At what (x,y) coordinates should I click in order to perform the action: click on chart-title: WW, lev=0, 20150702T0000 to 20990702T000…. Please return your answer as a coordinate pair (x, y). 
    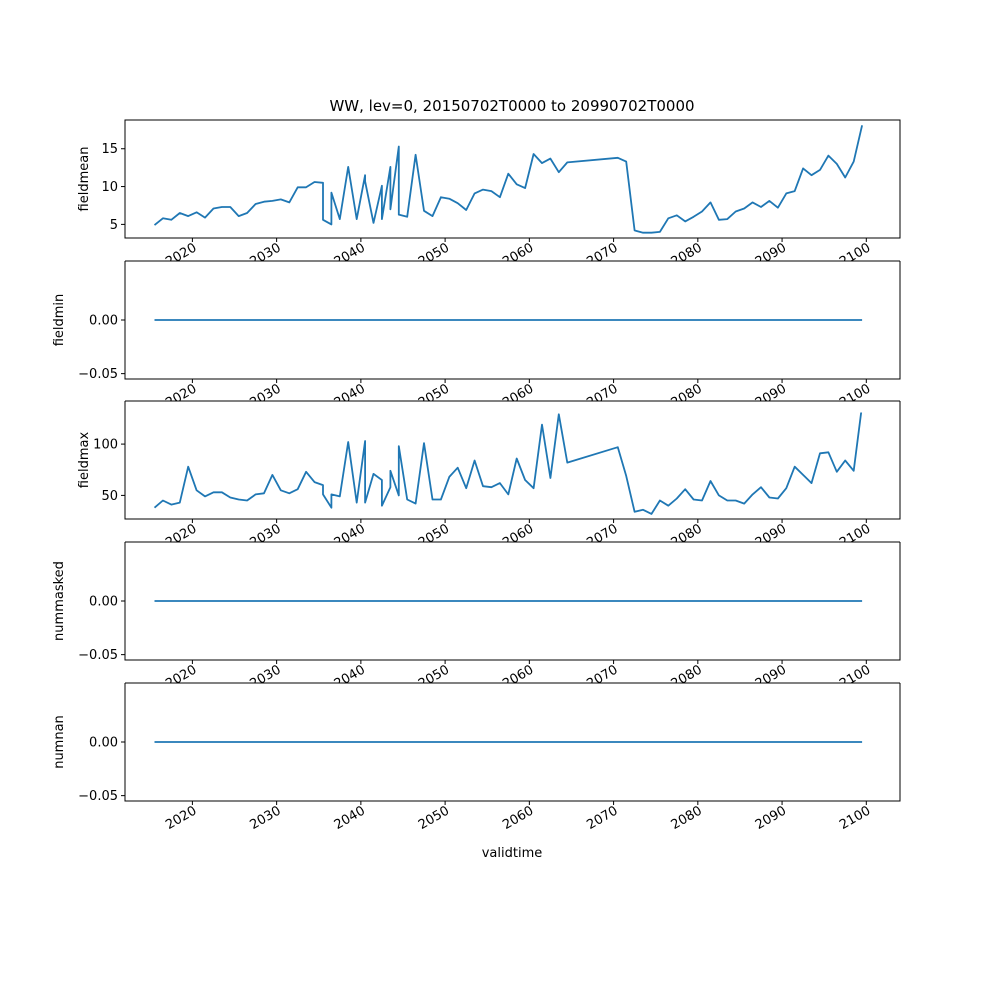
    Looking at the image, I should click on (511, 106).